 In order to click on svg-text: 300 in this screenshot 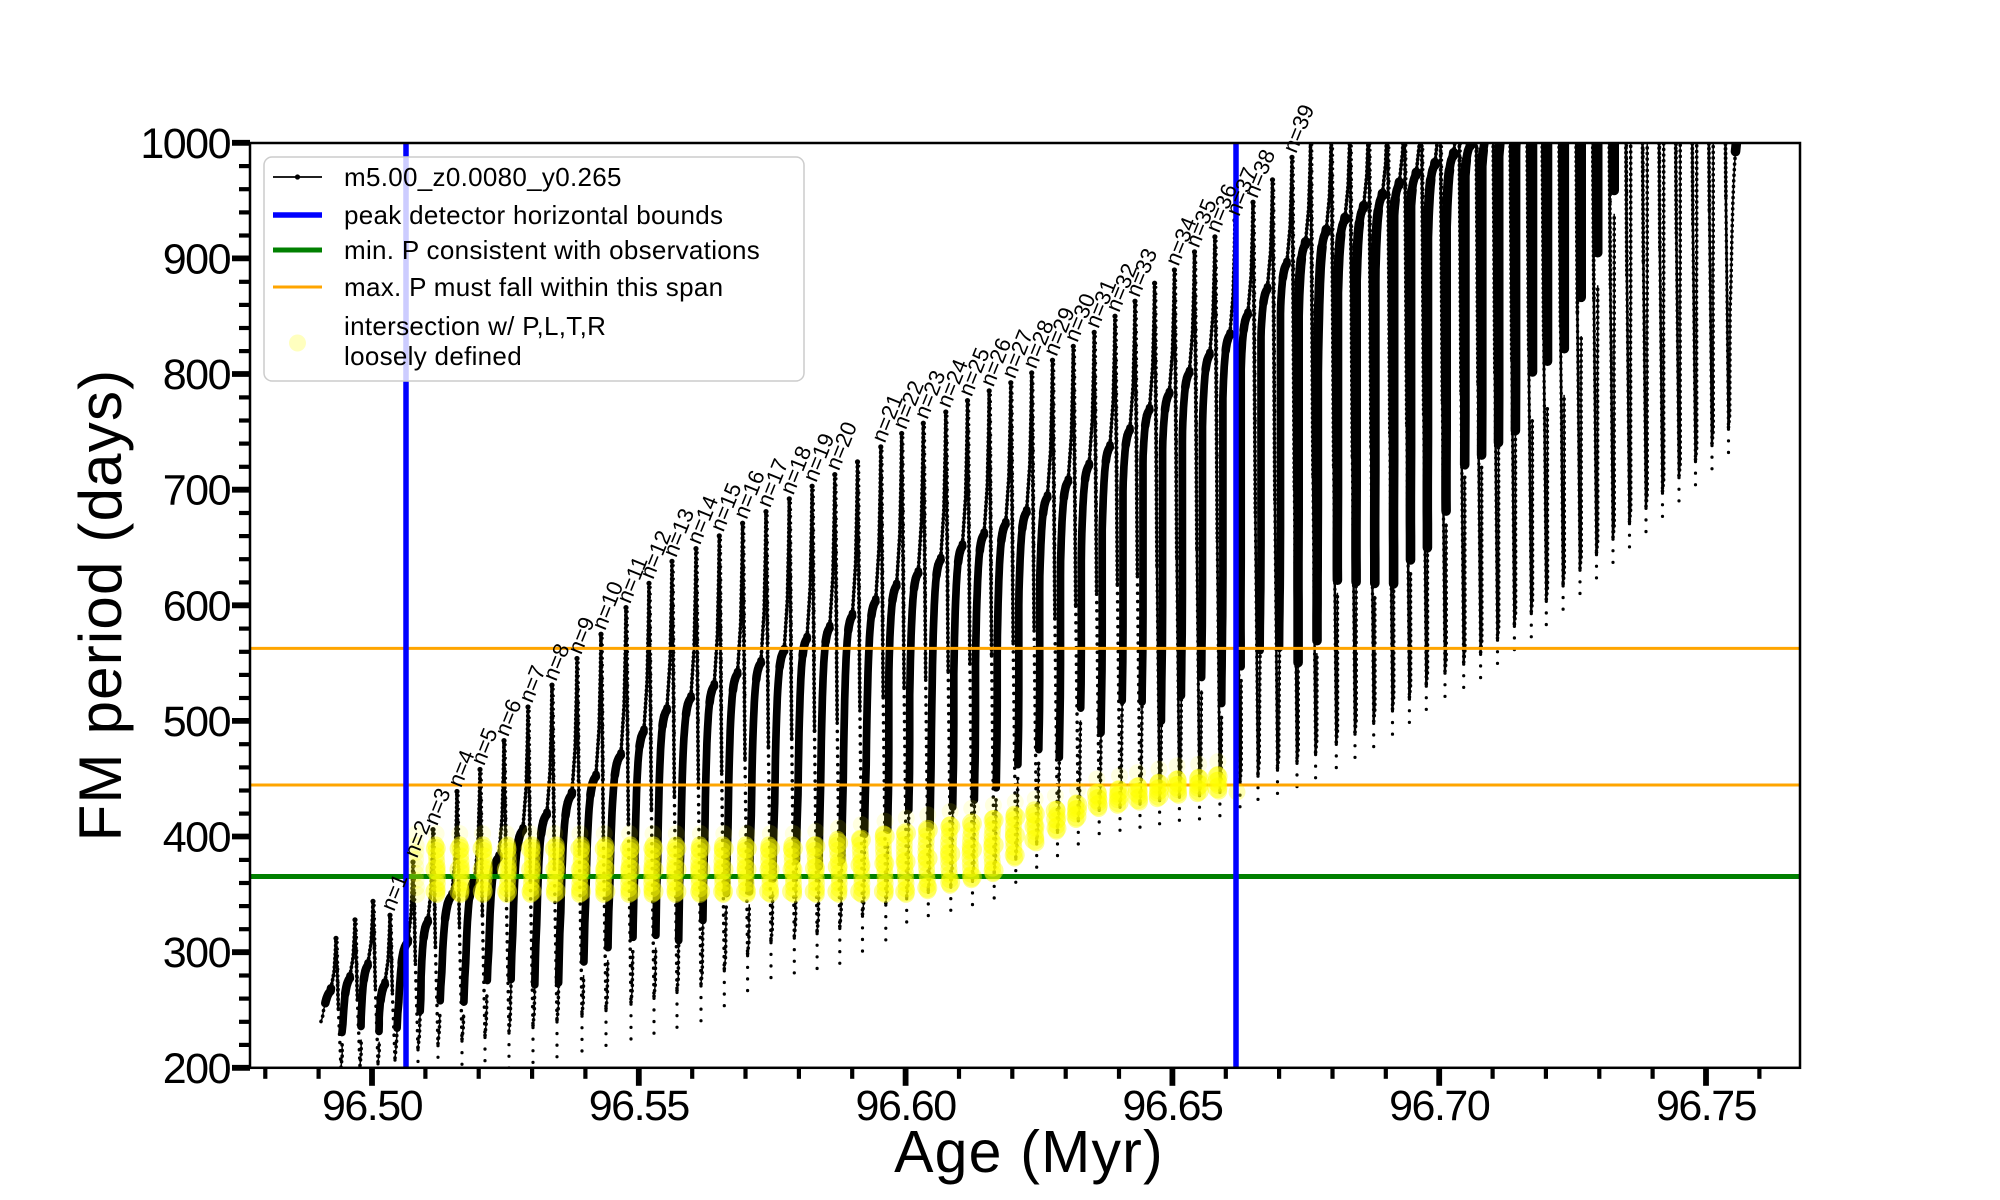, I will do `click(197, 953)`.